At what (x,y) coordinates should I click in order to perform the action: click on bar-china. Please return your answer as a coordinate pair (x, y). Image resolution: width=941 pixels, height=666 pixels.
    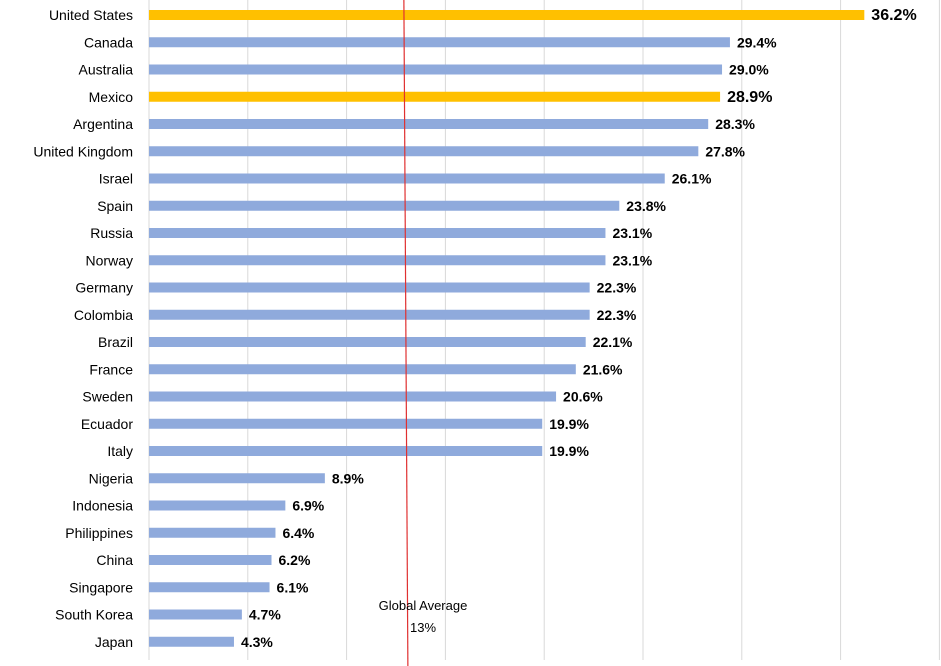
    Looking at the image, I should click on (210, 560).